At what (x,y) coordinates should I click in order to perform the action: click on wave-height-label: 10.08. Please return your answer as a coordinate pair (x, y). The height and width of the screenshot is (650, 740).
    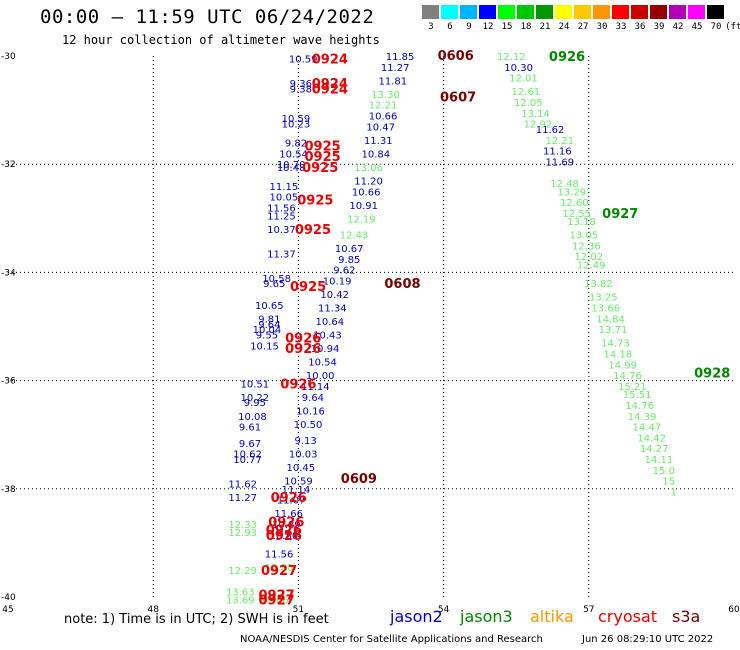
    Looking at the image, I should click on (252, 417).